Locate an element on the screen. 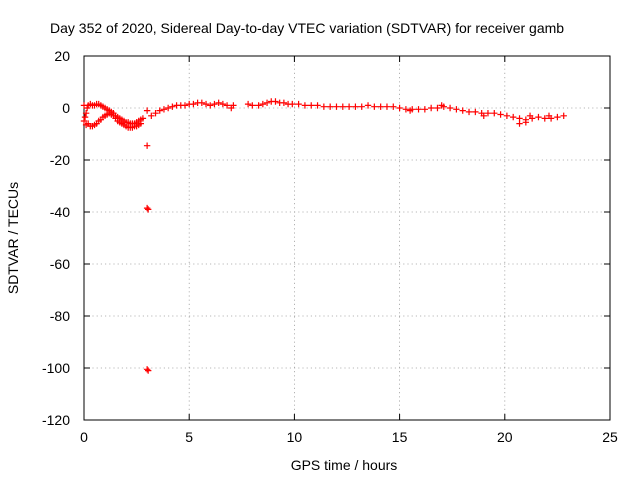  y-tick-label: -20 is located at coordinates (60, 160).